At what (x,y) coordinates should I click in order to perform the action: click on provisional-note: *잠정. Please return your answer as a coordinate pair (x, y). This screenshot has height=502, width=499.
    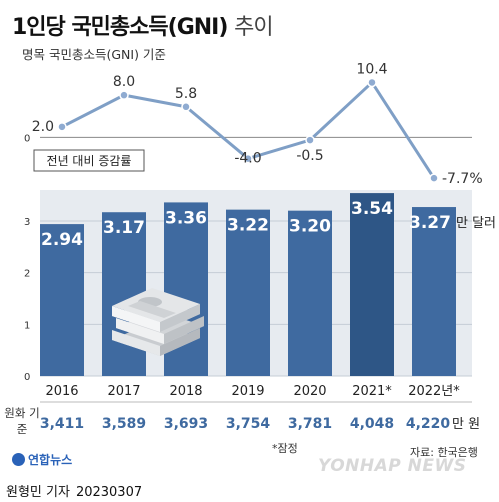
    Looking at the image, I should click on (285, 448).